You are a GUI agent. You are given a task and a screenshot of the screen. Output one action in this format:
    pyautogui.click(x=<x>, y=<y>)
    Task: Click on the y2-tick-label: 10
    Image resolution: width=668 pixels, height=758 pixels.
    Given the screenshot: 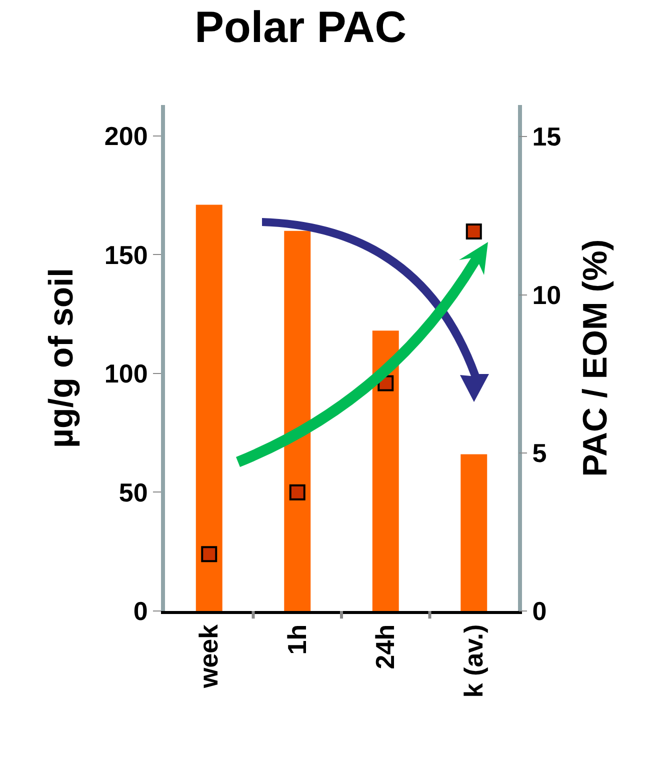 What is the action you would take?
    pyautogui.click(x=547, y=295)
    